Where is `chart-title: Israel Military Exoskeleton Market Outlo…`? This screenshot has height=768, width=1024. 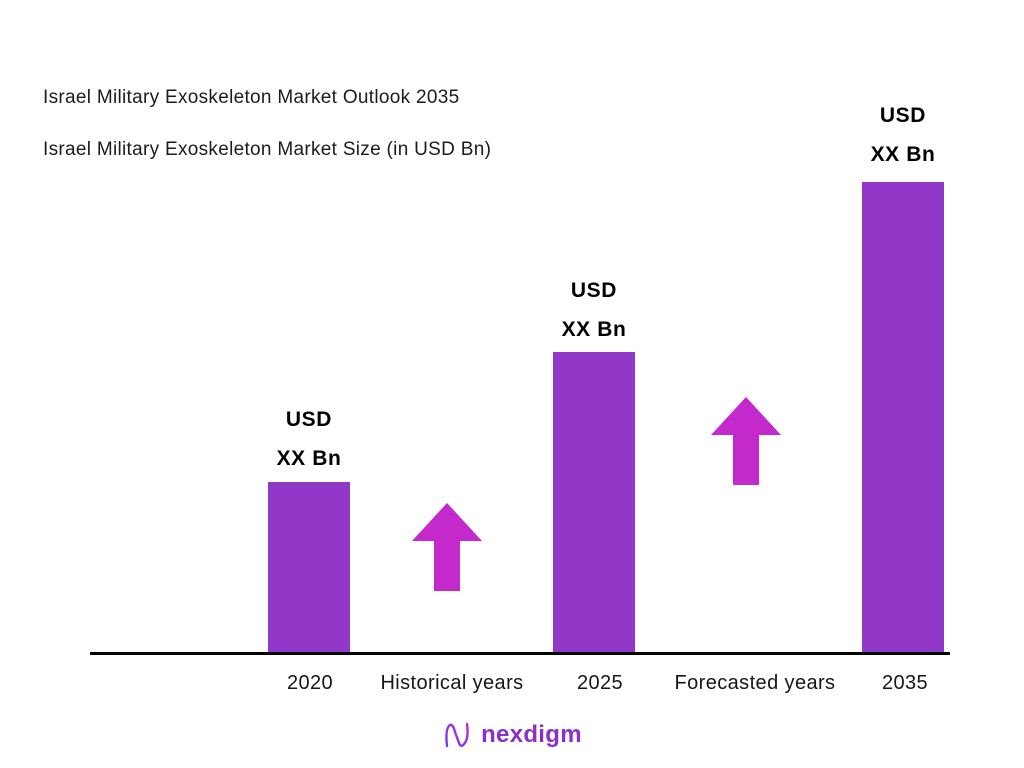
chart-title: Israel Military Exoskeleton Market Outlo… is located at coordinates (251, 97).